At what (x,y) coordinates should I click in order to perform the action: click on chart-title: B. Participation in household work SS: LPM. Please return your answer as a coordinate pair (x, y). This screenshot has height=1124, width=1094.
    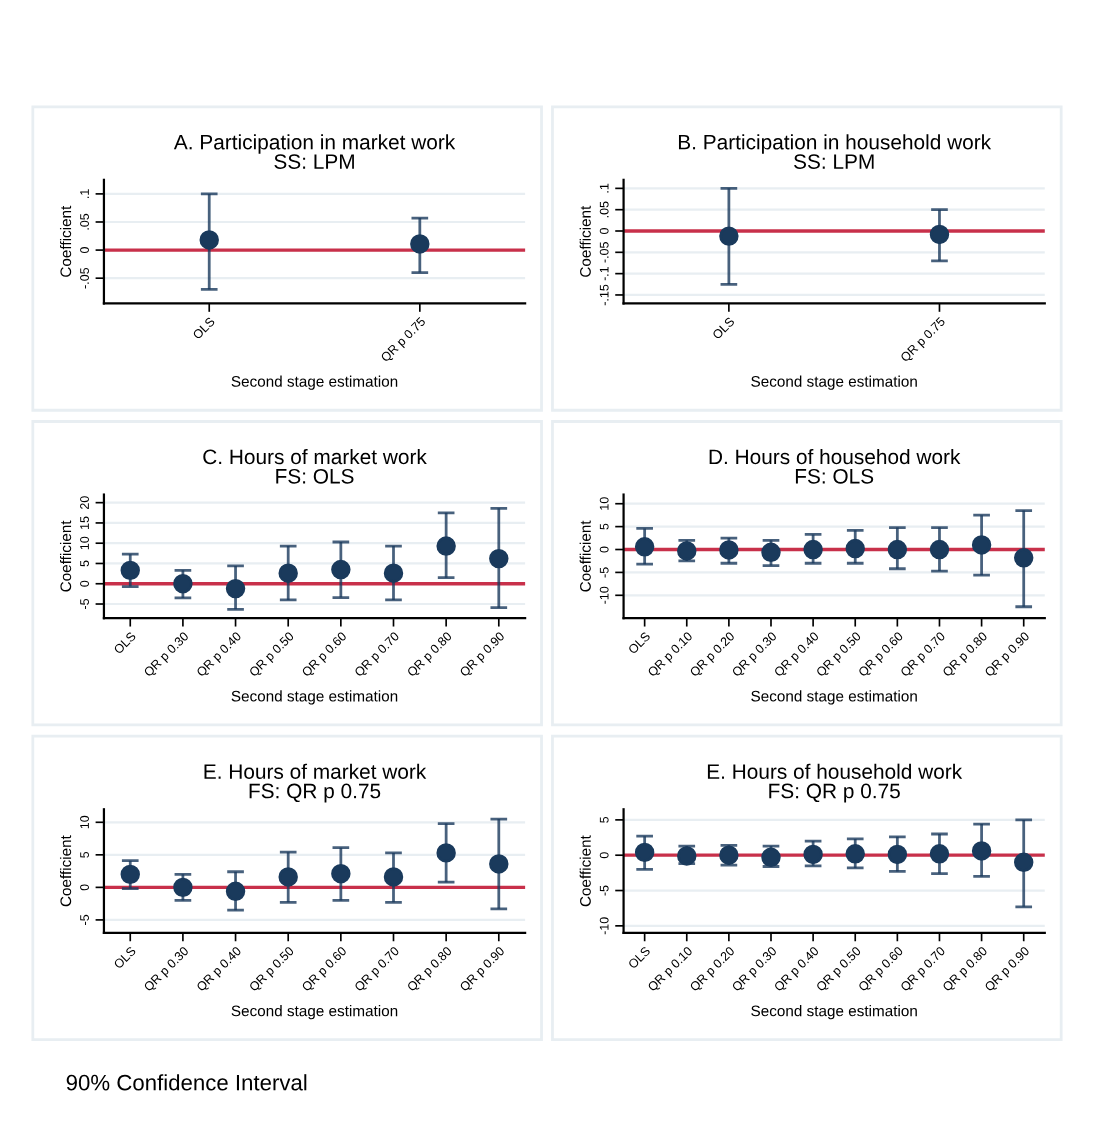
    Looking at the image, I should click on (835, 151).